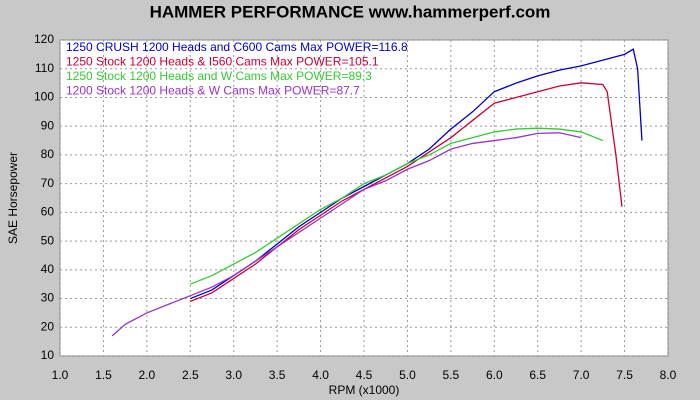 This screenshot has height=400, width=700. I want to click on y-tick-label: 30, so click(48, 298).